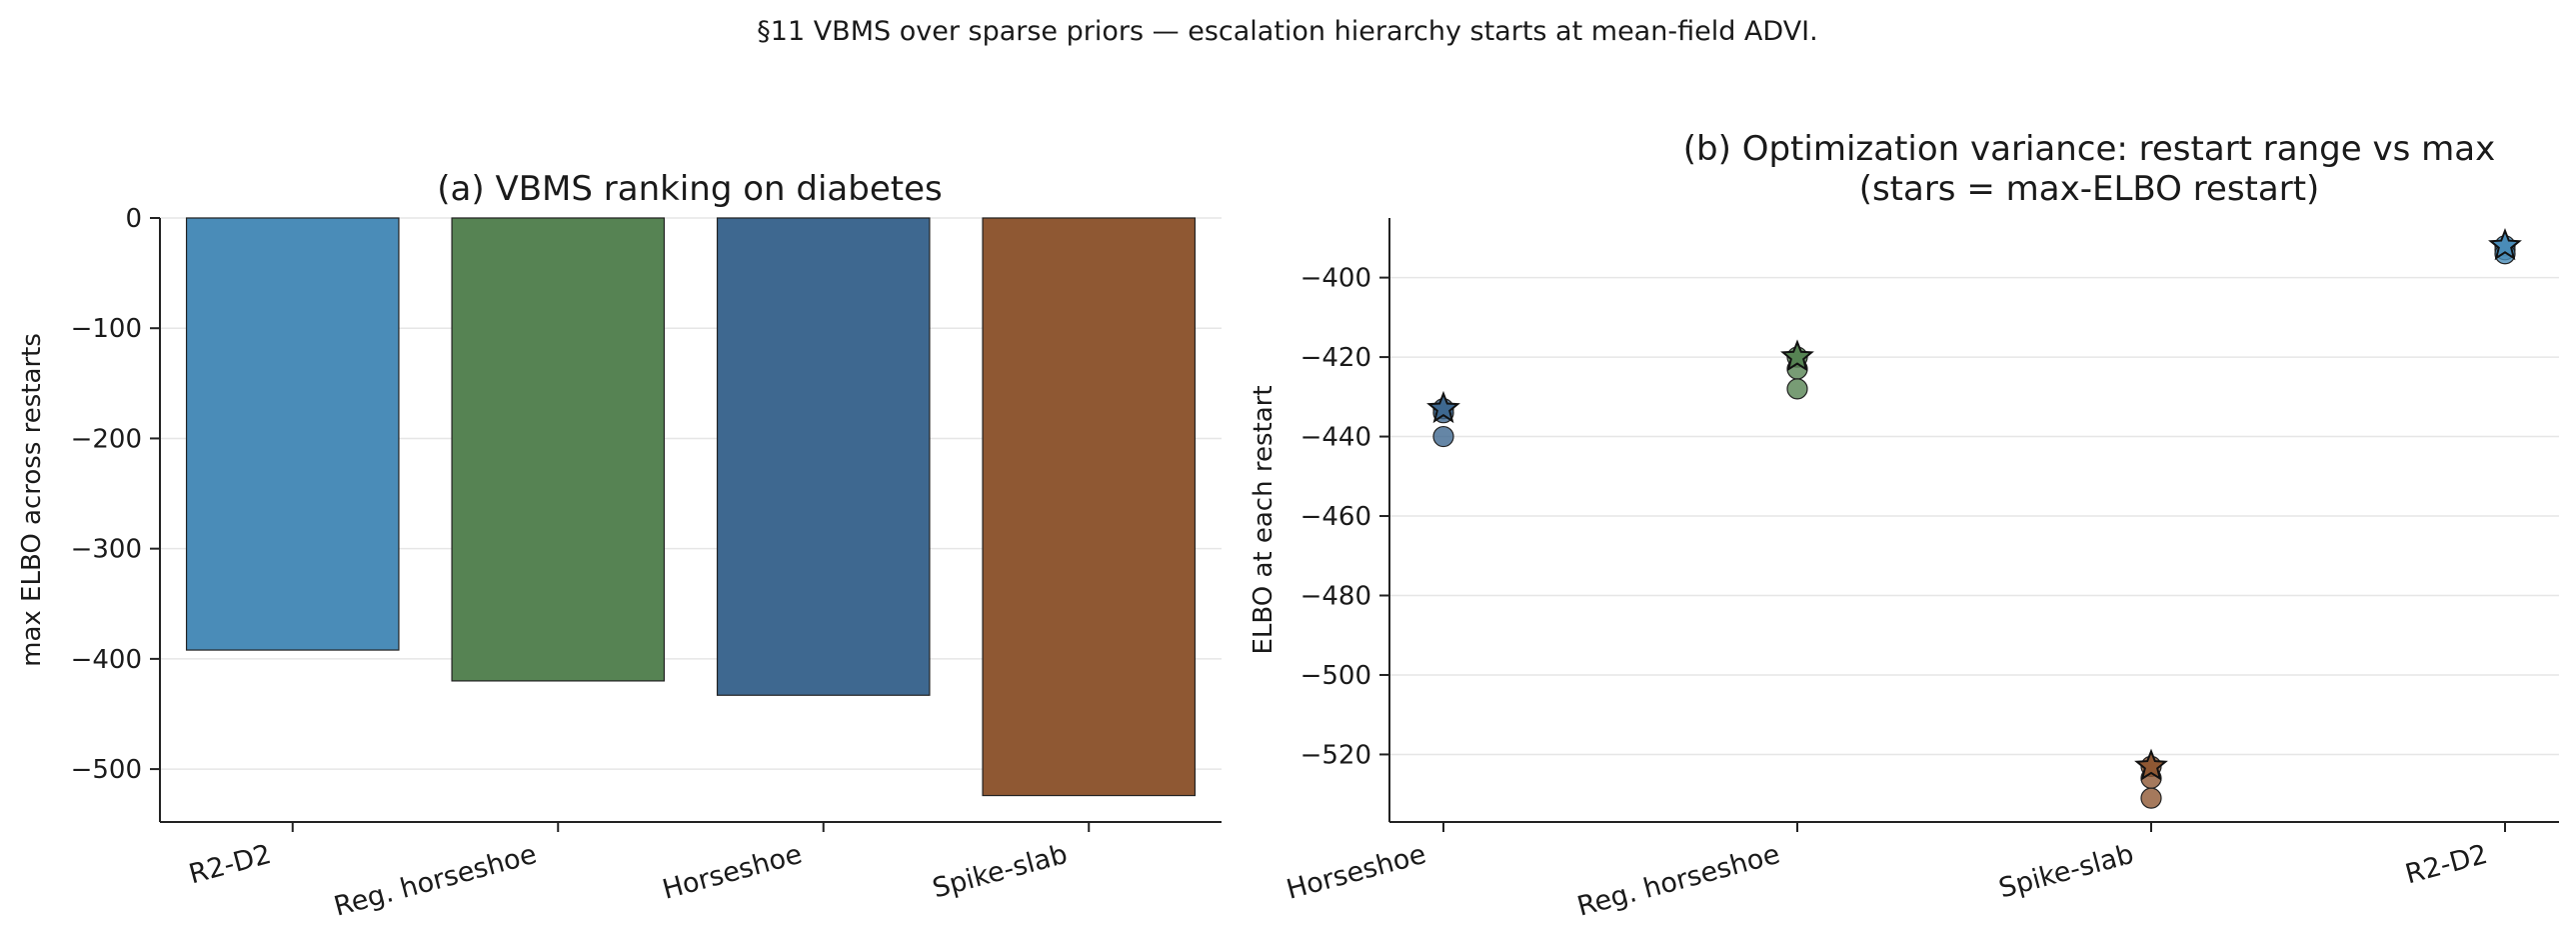 The height and width of the screenshot is (951, 2576). I want to click on panel-a-ytick-label: −400, so click(106, 660).